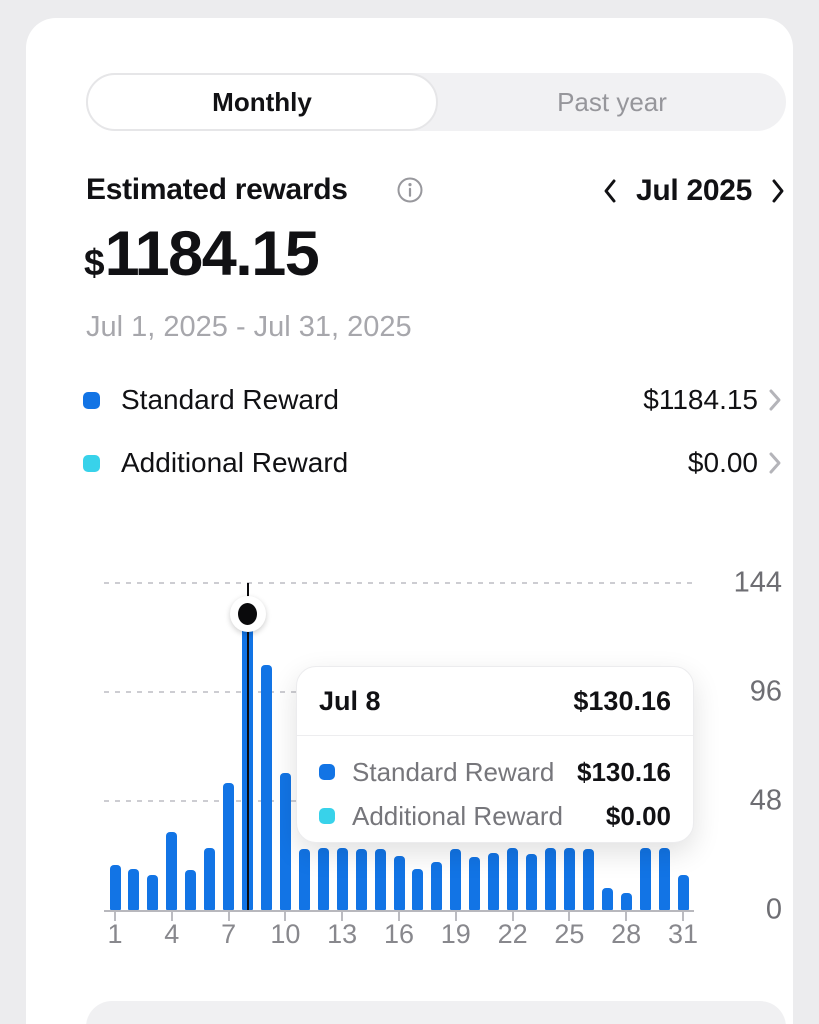 The height and width of the screenshot is (1024, 819). Describe the element at coordinates (458, 815) in the screenshot. I see `tooltip-additional-label: Additional Reward` at that location.